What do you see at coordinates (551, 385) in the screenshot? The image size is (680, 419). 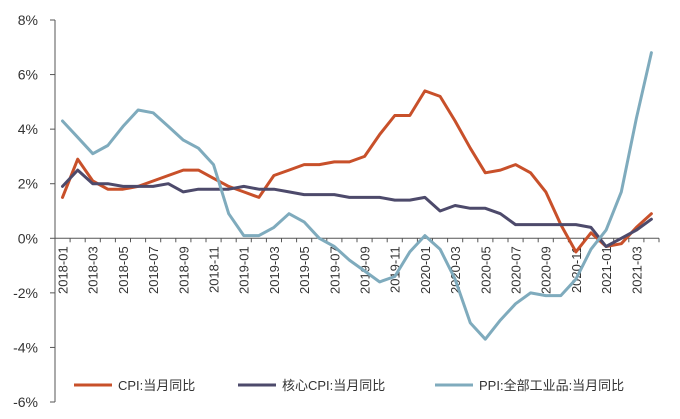 I see `legend-label: PPI:全部工业品:当月同比` at bounding box center [551, 385].